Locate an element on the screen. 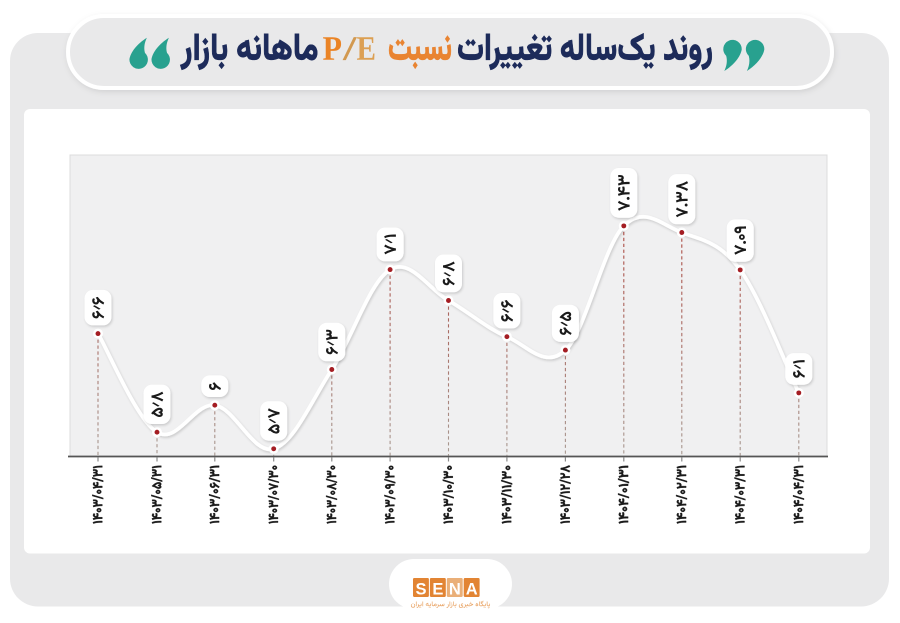 The width and height of the screenshot is (900, 623). svg-text: N is located at coordinates (455, 589).